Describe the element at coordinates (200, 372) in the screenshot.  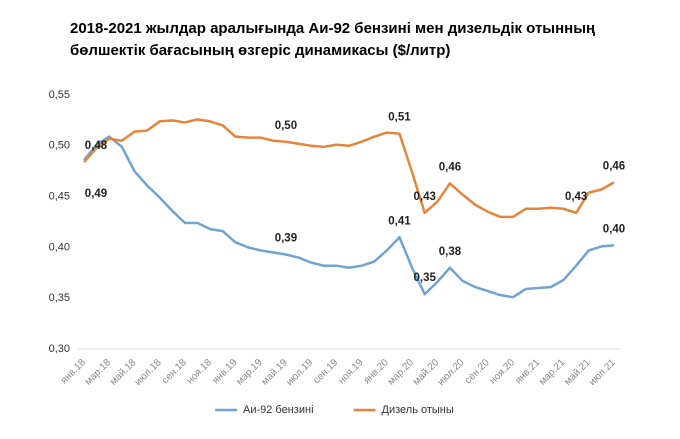
I see `x-tick-label: ноя.18` at that location.